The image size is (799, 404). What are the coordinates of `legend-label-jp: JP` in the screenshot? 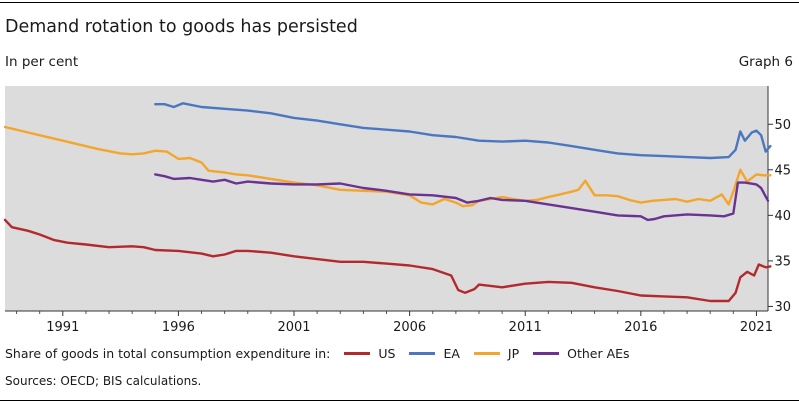 It's located at (513, 353).